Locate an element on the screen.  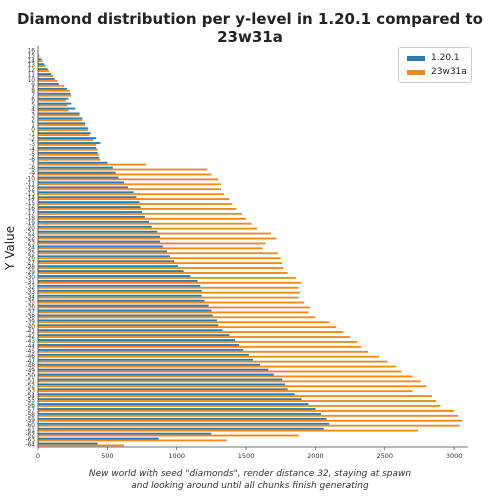
bar-series2-y15 is located at coordinates (39, 56).